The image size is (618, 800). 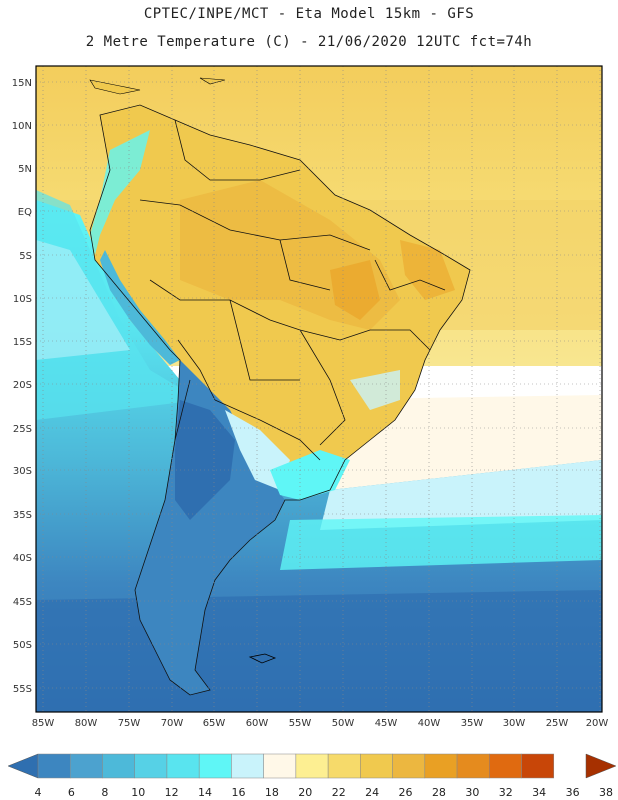 What do you see at coordinates (300, 723) in the screenshot?
I see `lon-label: 55W` at bounding box center [300, 723].